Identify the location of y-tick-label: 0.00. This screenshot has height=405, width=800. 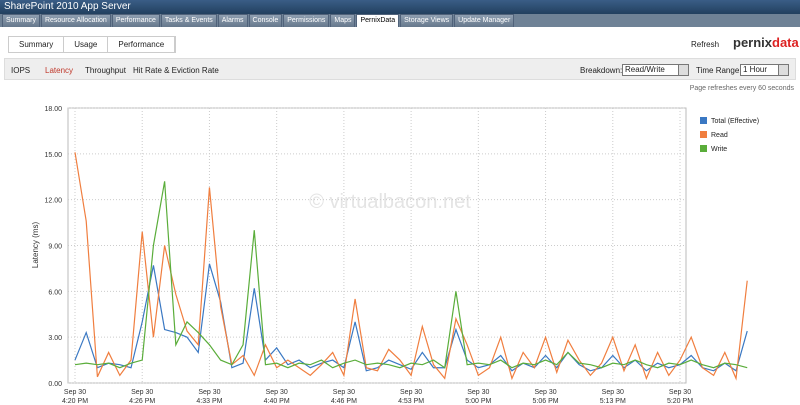
(55, 384).